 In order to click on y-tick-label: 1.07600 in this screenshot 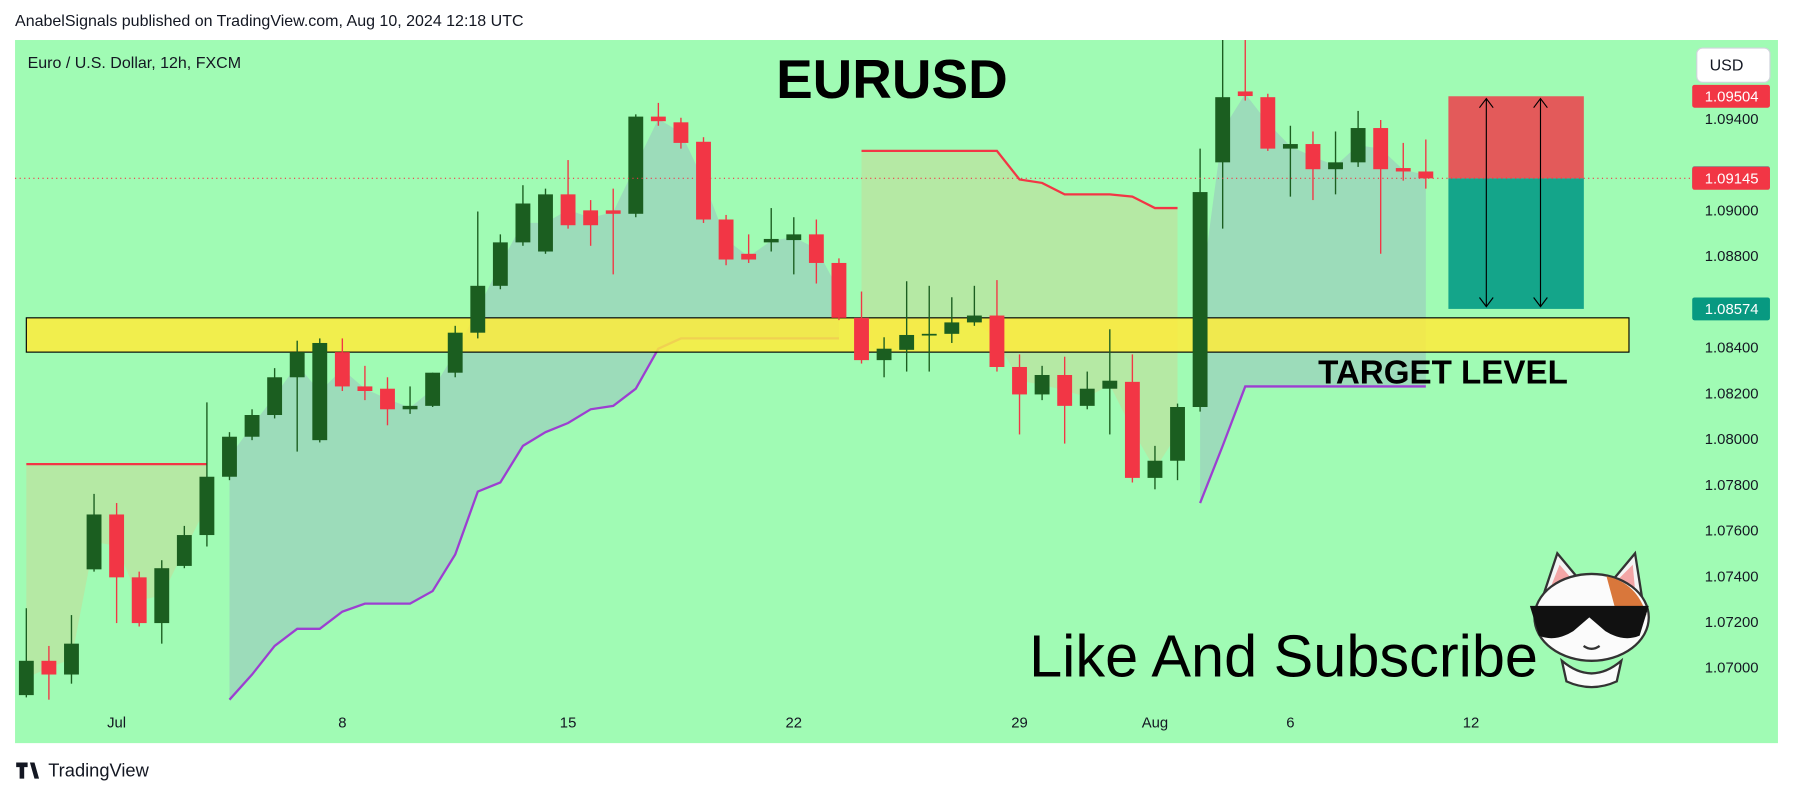, I will do `click(1732, 532)`.